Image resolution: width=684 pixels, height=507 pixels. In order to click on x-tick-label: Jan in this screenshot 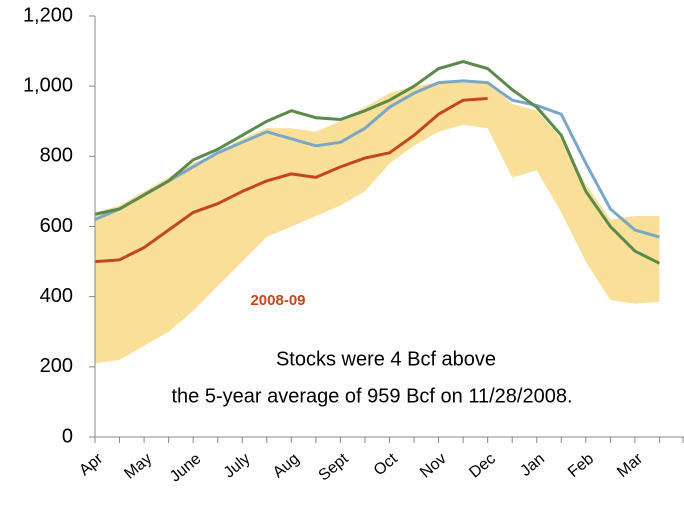, I will do `click(532, 465)`.